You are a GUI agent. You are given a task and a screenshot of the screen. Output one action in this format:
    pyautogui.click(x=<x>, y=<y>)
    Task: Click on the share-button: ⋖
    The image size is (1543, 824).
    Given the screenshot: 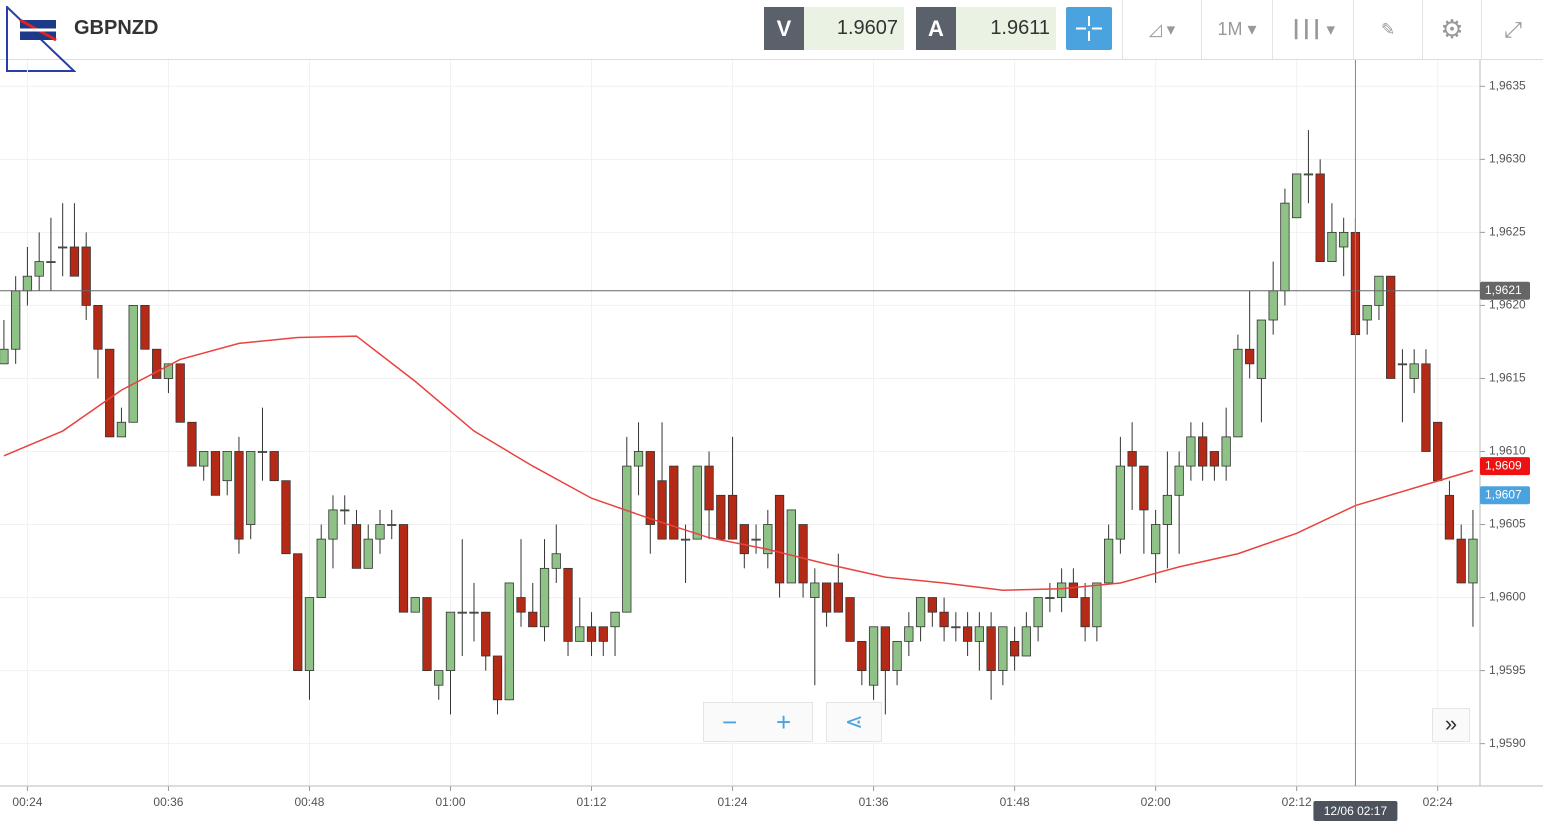 What is the action you would take?
    pyautogui.click(x=854, y=722)
    